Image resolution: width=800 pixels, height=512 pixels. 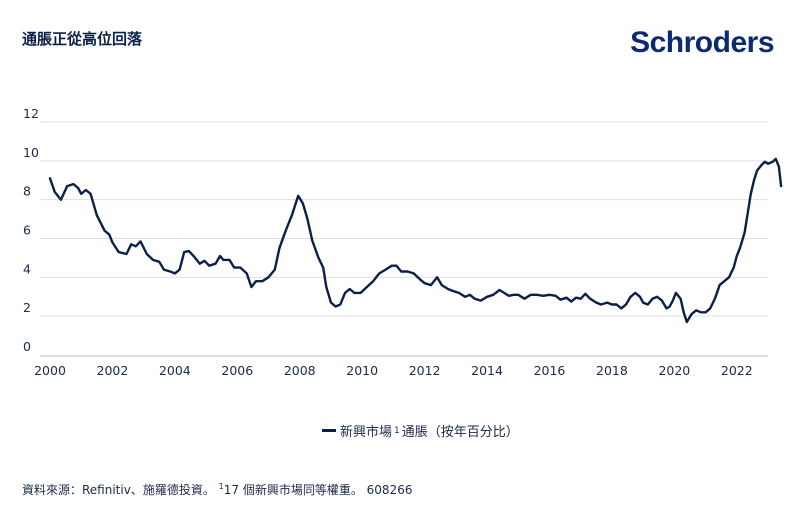 What do you see at coordinates (27, 191) in the screenshot?
I see `y-tick-label: 8` at bounding box center [27, 191].